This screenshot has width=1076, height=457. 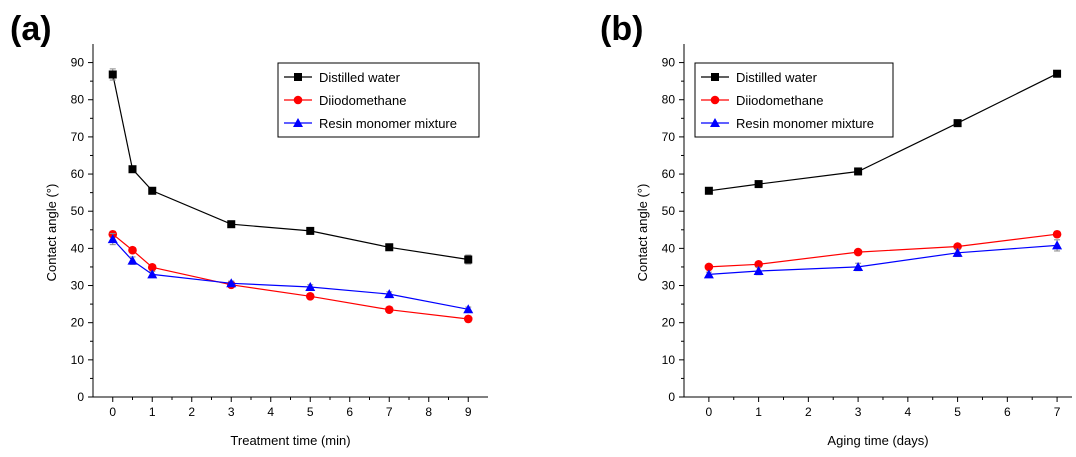 I want to click on series-diiodomethane, so click(x=883, y=250).